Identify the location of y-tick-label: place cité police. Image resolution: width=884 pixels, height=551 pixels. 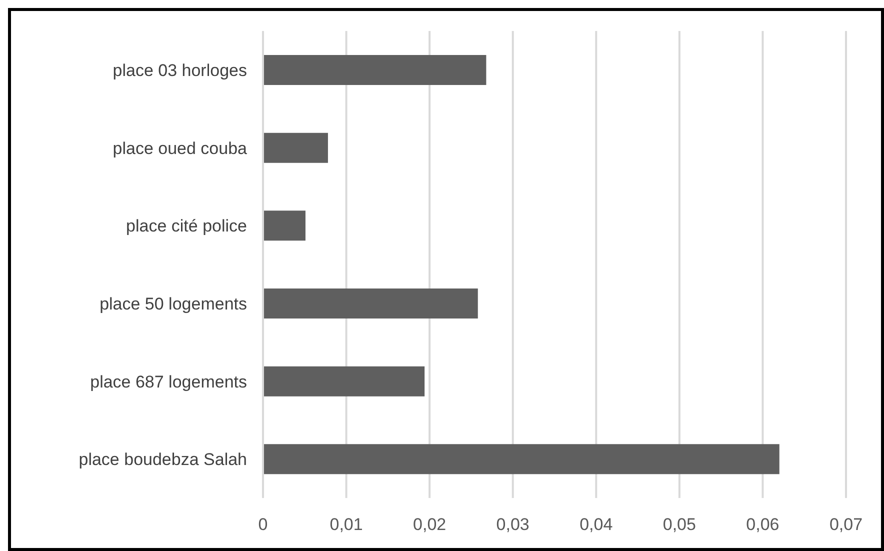
(186, 226).